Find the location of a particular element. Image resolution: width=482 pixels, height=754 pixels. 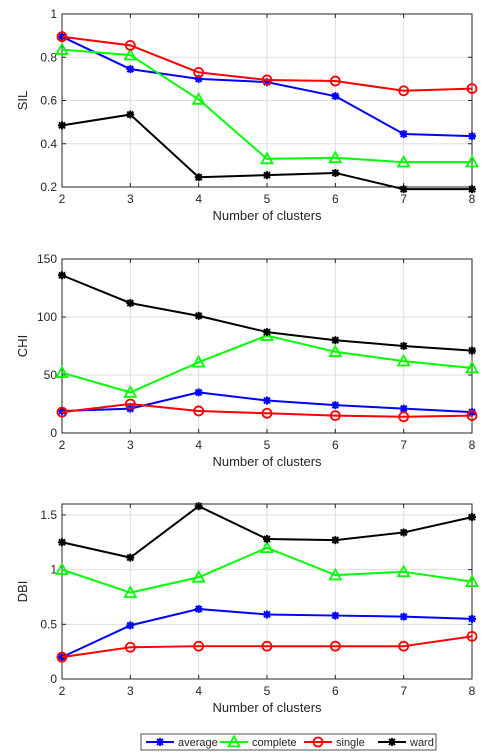

legend-entry-average: average is located at coordinates (182, 743).